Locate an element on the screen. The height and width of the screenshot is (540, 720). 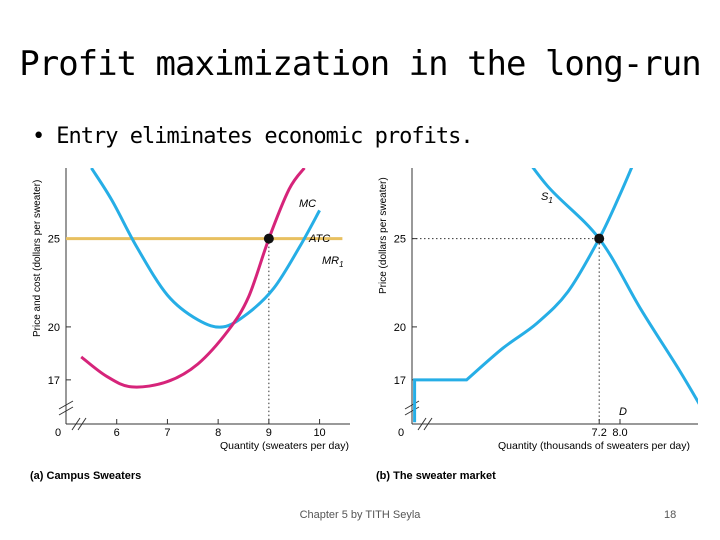
x-tick-label: 9 is located at coordinates (269, 433).